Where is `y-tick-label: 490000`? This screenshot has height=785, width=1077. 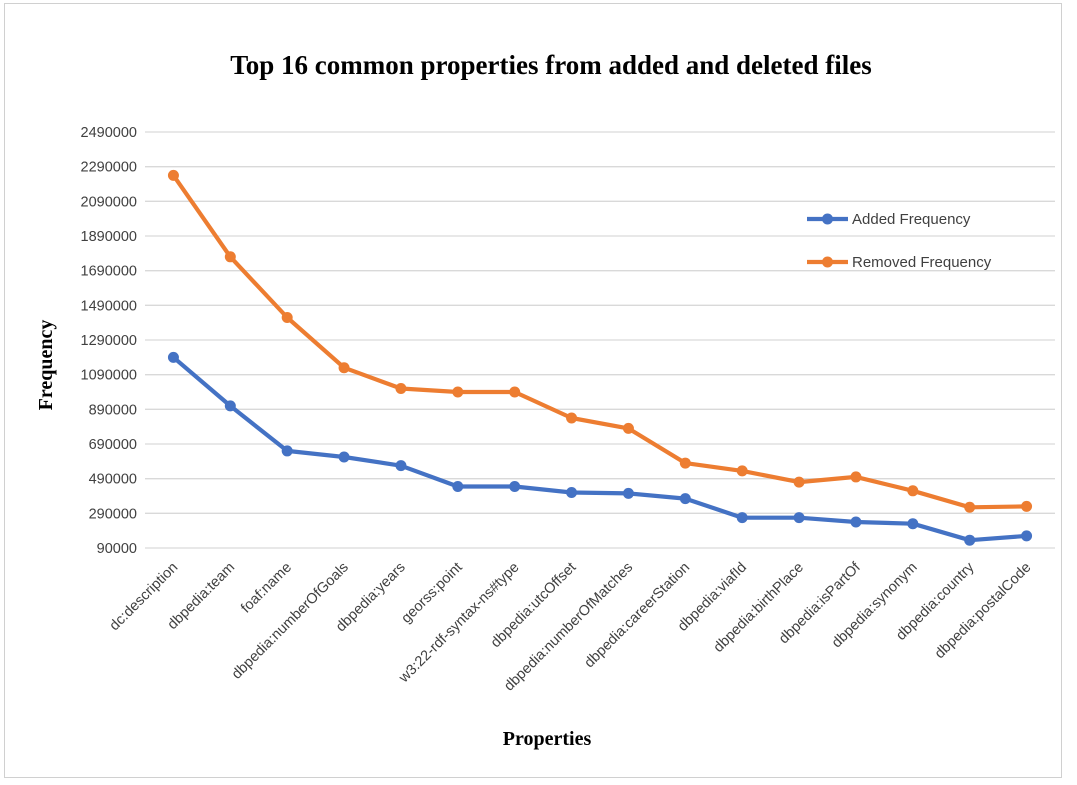 y-tick-label: 490000 is located at coordinates (113, 480).